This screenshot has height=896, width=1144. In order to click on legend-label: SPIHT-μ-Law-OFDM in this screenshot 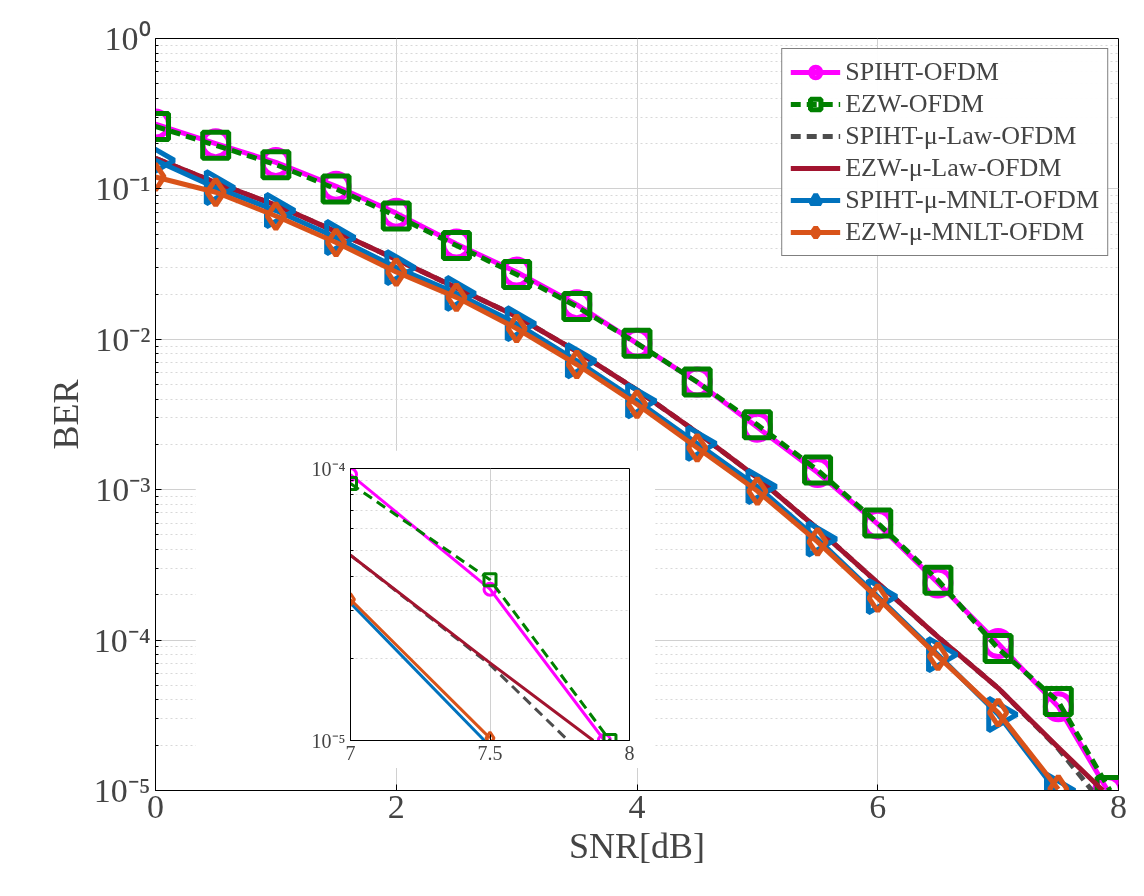, I will do `click(961, 136)`.